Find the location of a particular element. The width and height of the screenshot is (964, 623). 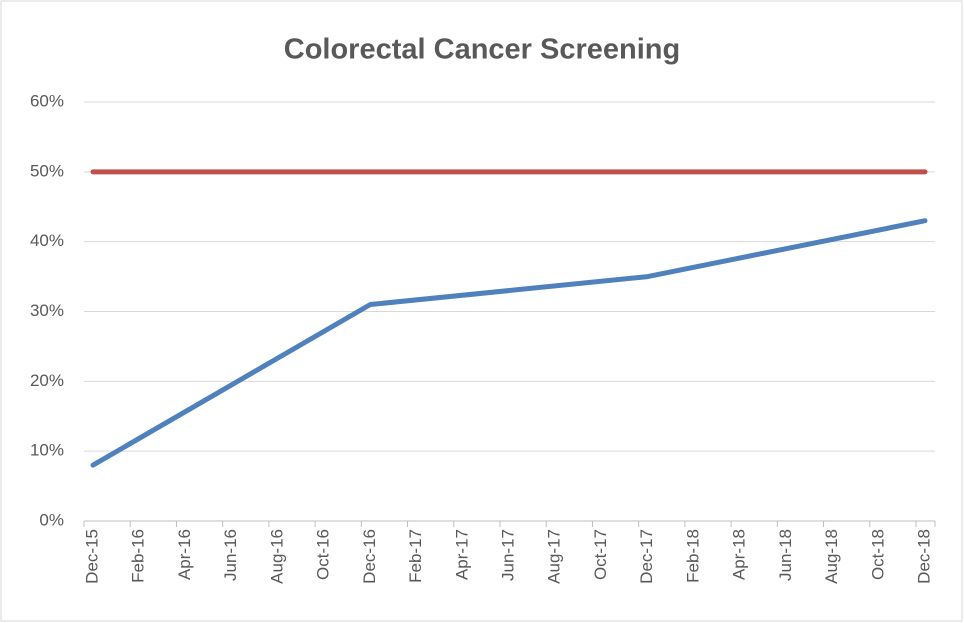

y-tick-label: 40% is located at coordinates (47, 240).